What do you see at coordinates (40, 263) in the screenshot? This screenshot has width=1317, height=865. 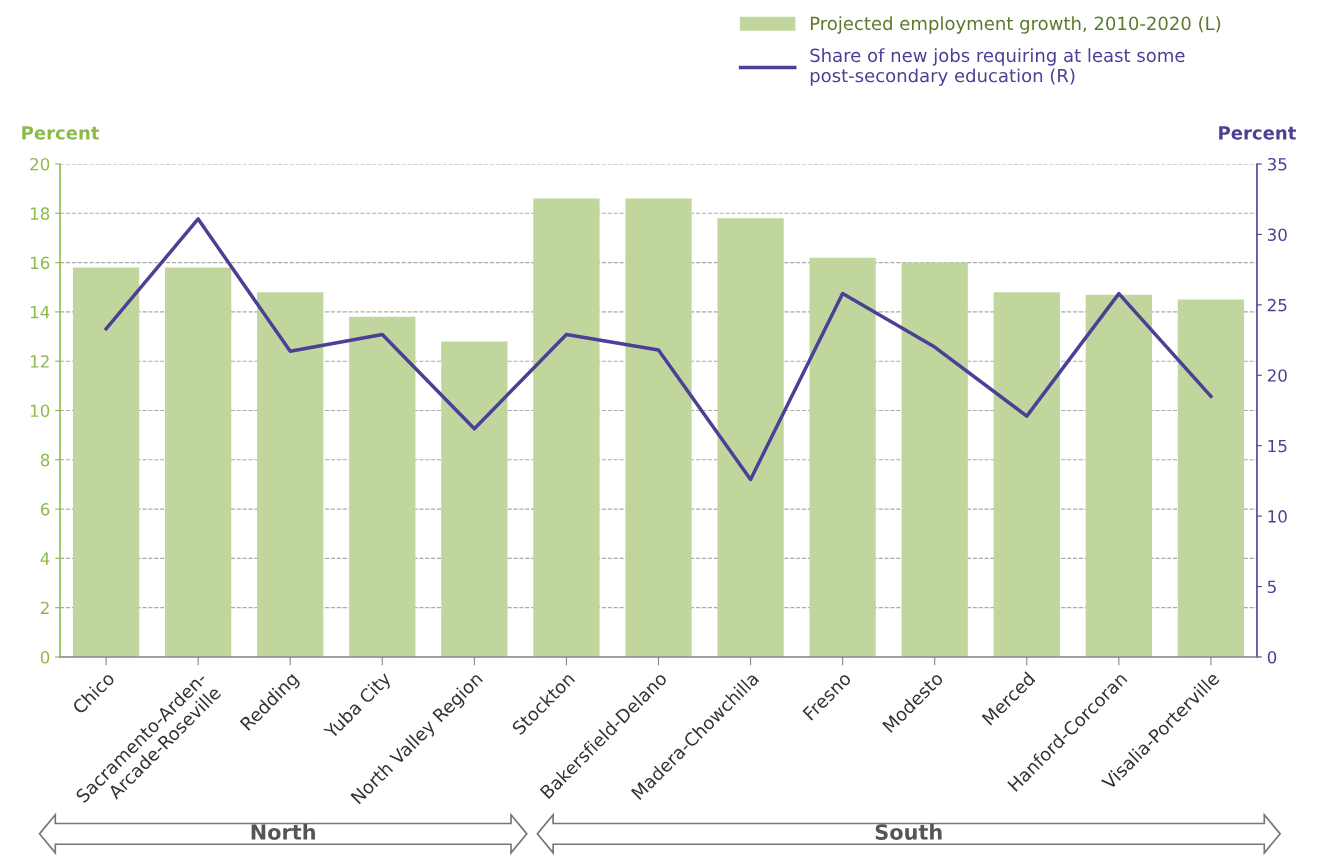 I see `y-tick-label: 16` at bounding box center [40, 263].